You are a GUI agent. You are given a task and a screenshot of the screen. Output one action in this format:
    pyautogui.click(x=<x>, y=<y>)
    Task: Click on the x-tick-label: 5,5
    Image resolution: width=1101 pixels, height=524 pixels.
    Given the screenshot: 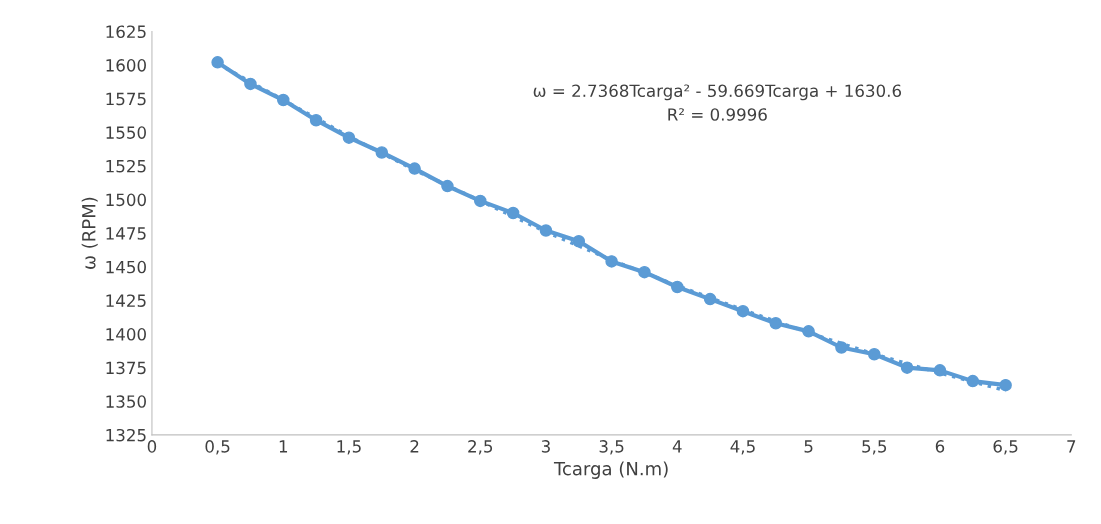 What is the action you would take?
    pyautogui.click(x=874, y=447)
    